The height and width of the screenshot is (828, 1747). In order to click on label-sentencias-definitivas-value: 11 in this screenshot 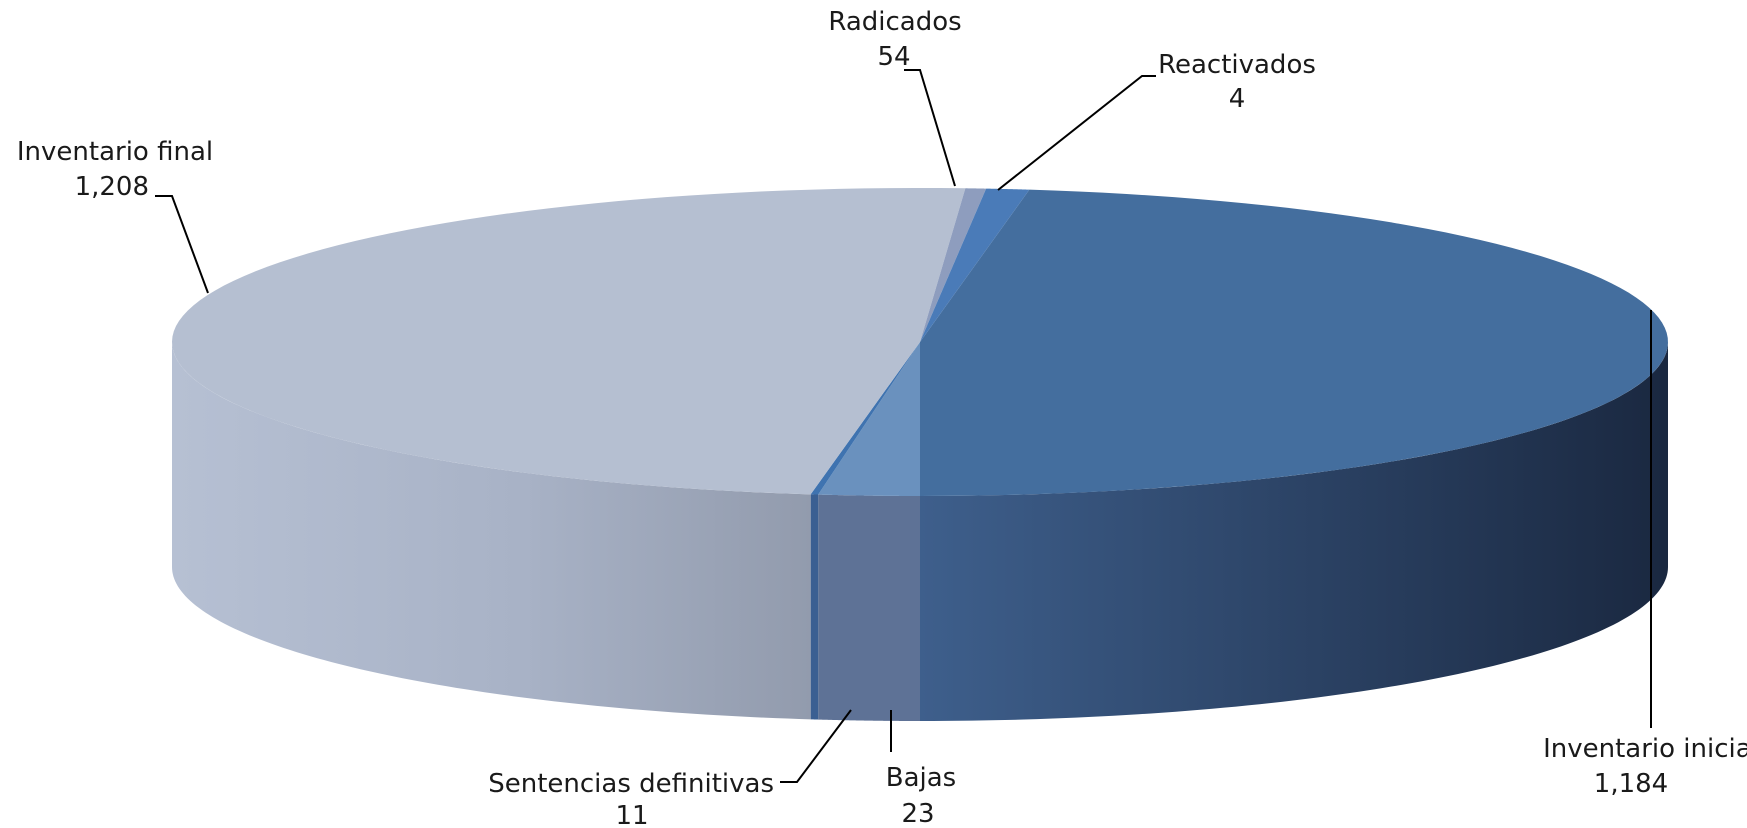, I will do `click(631, 814)`.